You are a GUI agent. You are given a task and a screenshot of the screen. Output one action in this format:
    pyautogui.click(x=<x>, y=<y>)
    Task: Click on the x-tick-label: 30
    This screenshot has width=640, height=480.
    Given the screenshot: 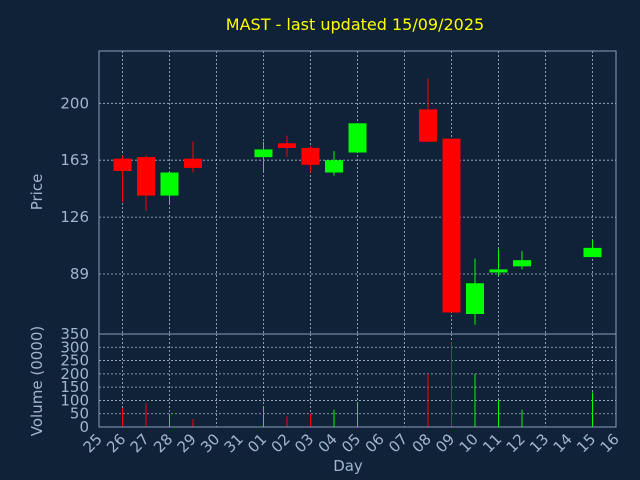 What is the action you would take?
    pyautogui.click(x=210, y=443)
    